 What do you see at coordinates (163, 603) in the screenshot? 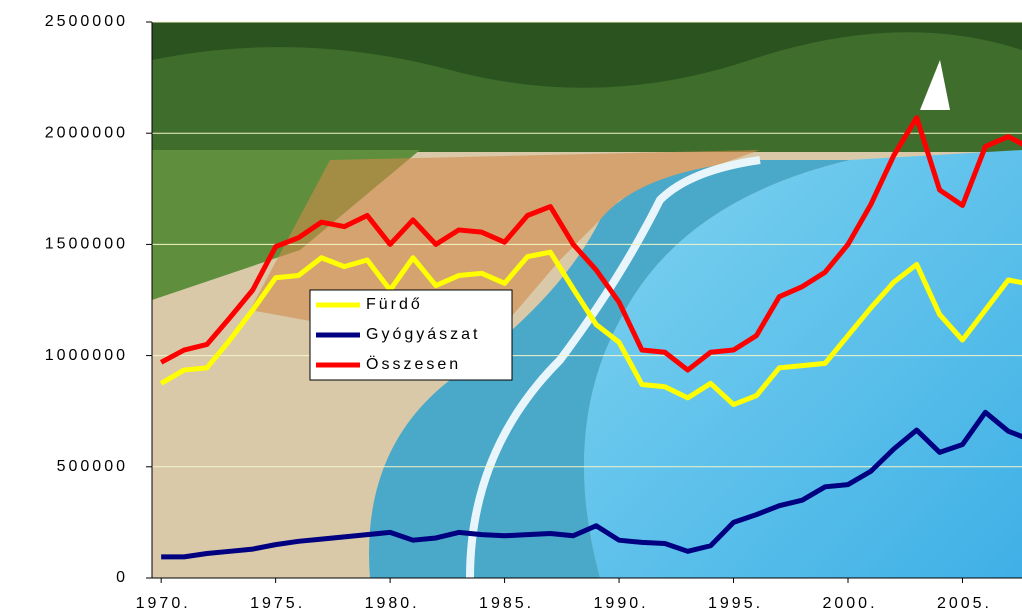
I see `x-tick-label: 1970.` at bounding box center [163, 603].